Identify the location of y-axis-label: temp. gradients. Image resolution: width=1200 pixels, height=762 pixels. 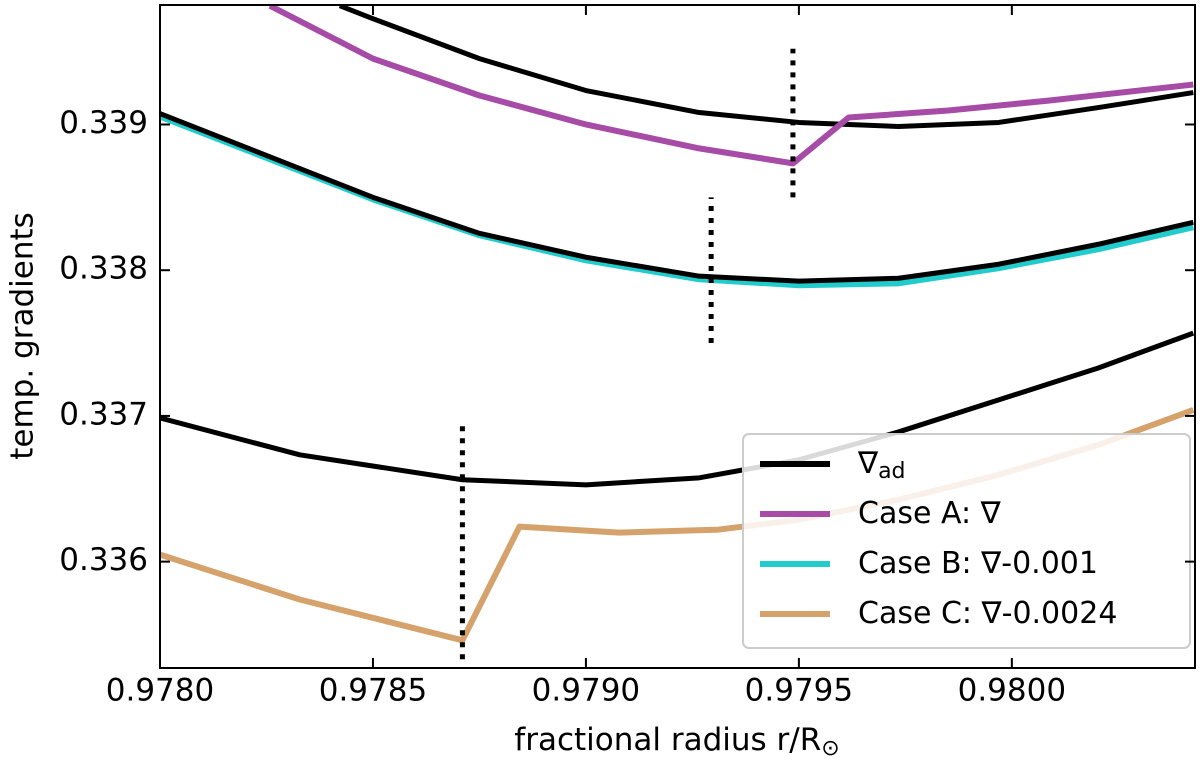
(23, 336).